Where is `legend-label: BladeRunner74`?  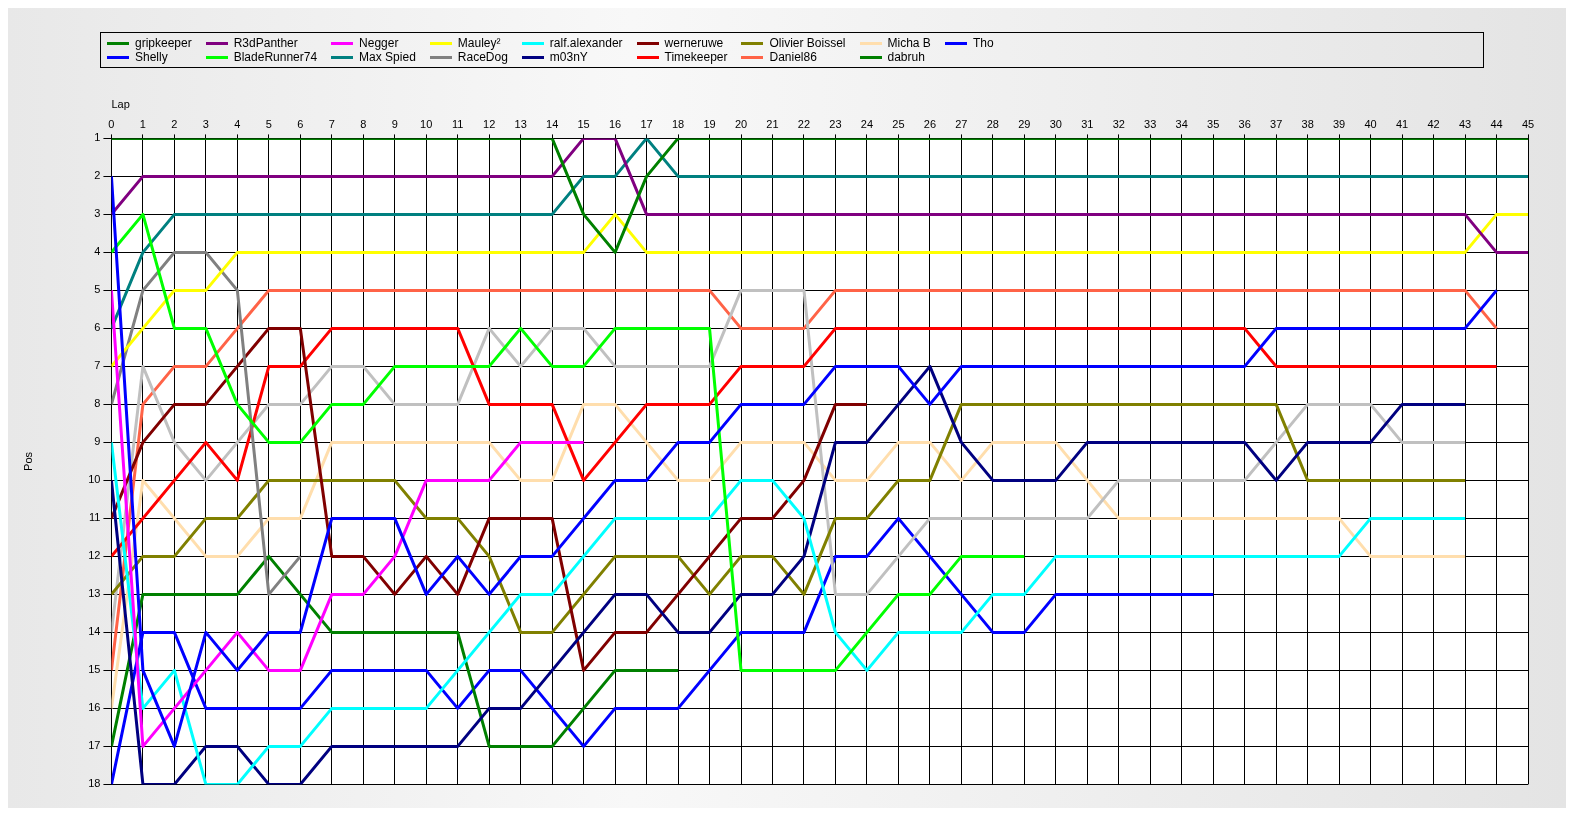 legend-label: BladeRunner74 is located at coordinates (275, 57).